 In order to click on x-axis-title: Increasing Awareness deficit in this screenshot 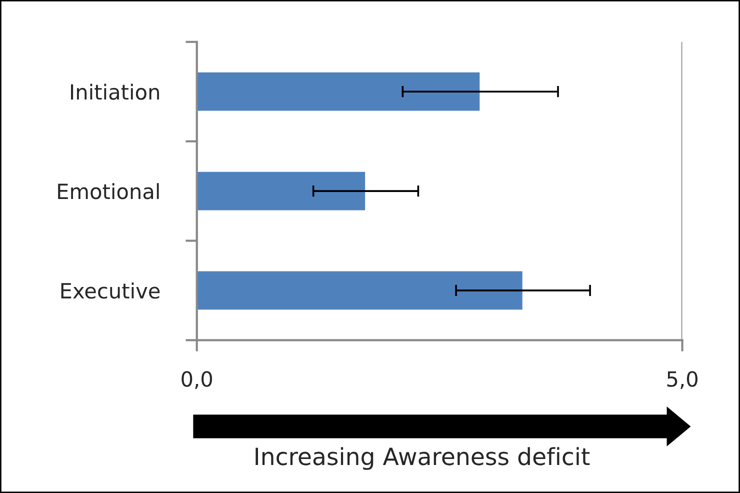, I will do `click(423, 458)`.